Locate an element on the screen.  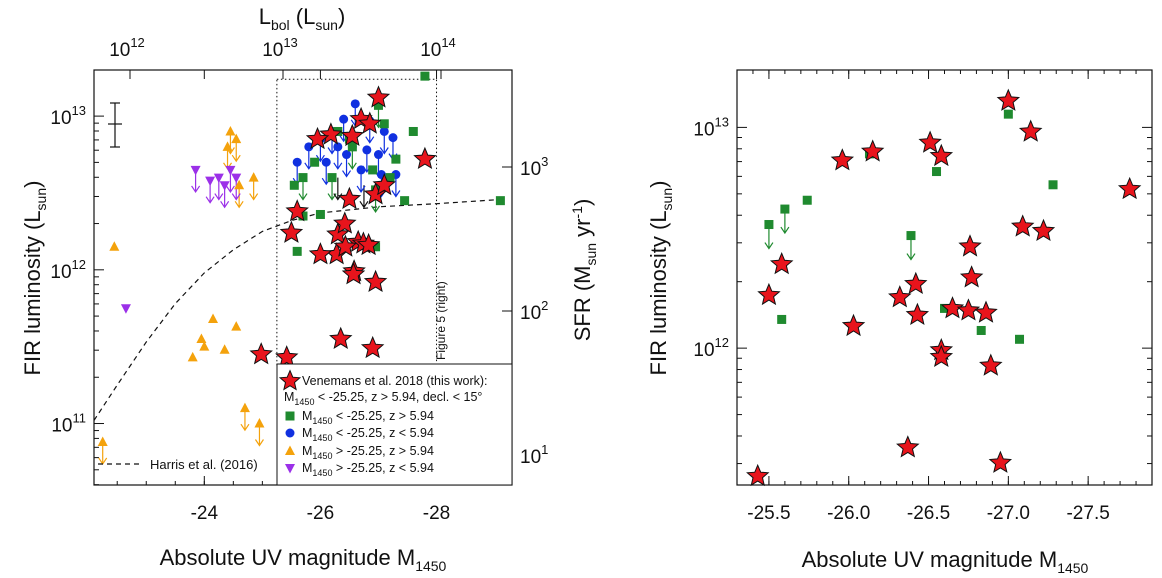
right-y-axis-label: FIR luminosity (Lsun) is located at coordinates (660, 278).